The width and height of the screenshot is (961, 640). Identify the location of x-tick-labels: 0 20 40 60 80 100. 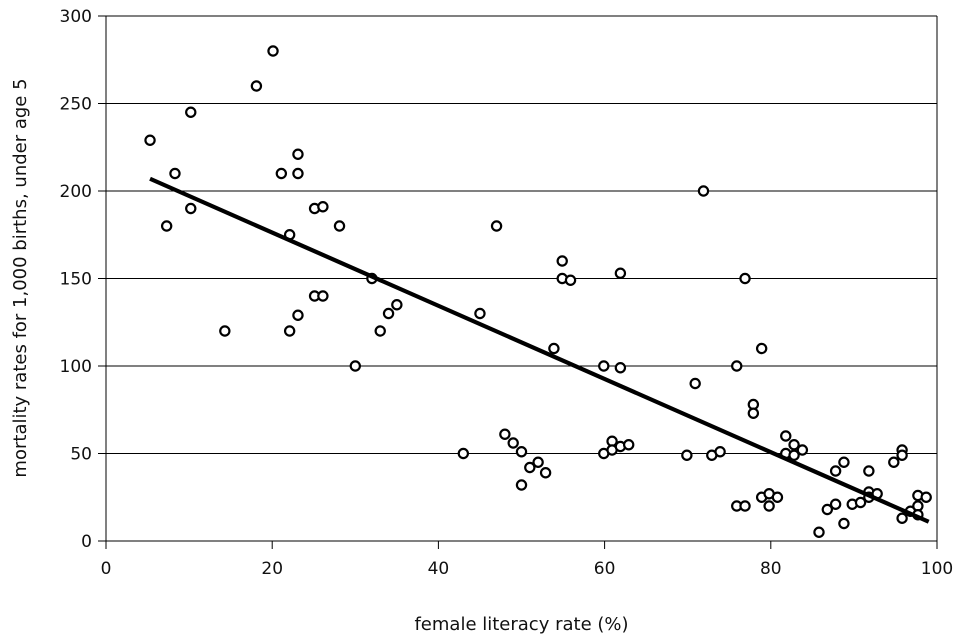
(527, 569).